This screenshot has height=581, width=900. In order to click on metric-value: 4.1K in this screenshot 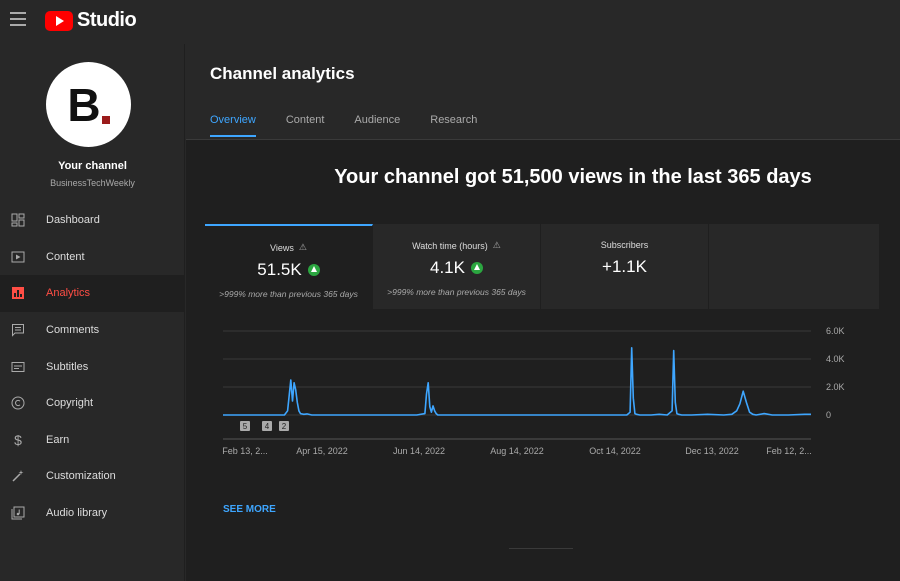, I will do `click(456, 268)`.